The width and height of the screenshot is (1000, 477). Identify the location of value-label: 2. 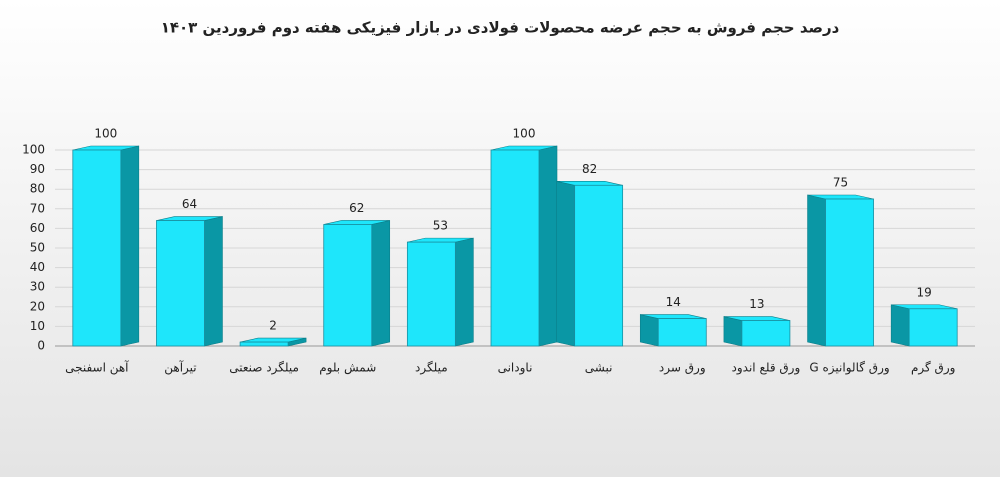
(273, 326).